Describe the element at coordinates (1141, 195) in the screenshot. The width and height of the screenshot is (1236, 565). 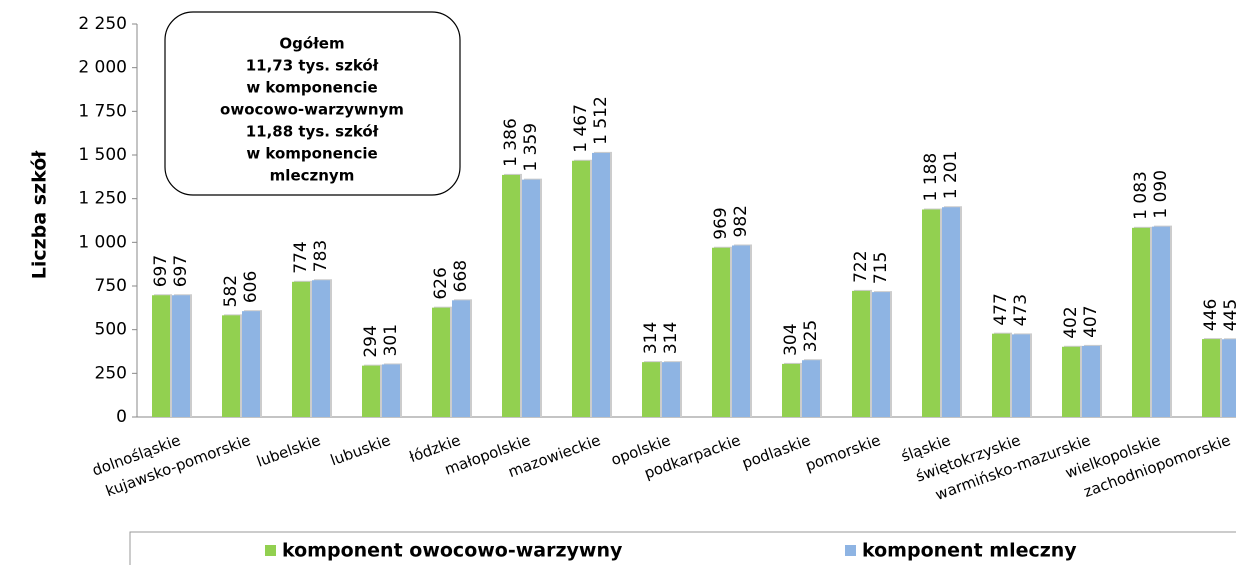
I see `data-label: 1 083` at that location.